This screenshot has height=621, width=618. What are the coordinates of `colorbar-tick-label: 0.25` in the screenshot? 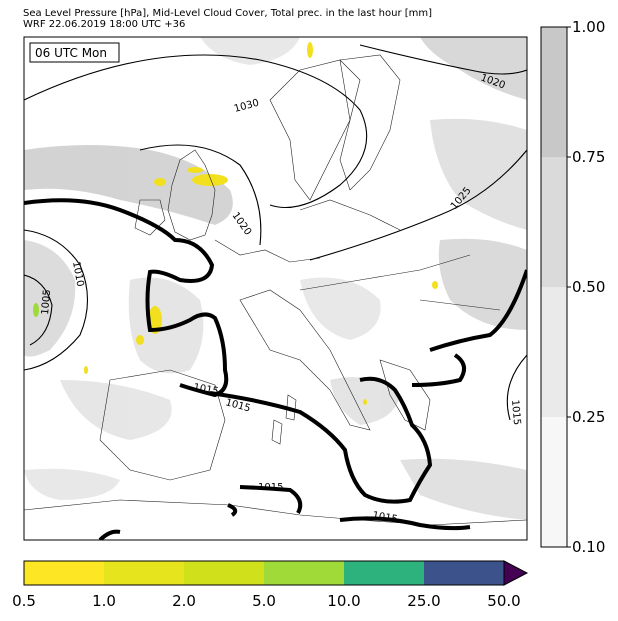 It's located at (588, 417).